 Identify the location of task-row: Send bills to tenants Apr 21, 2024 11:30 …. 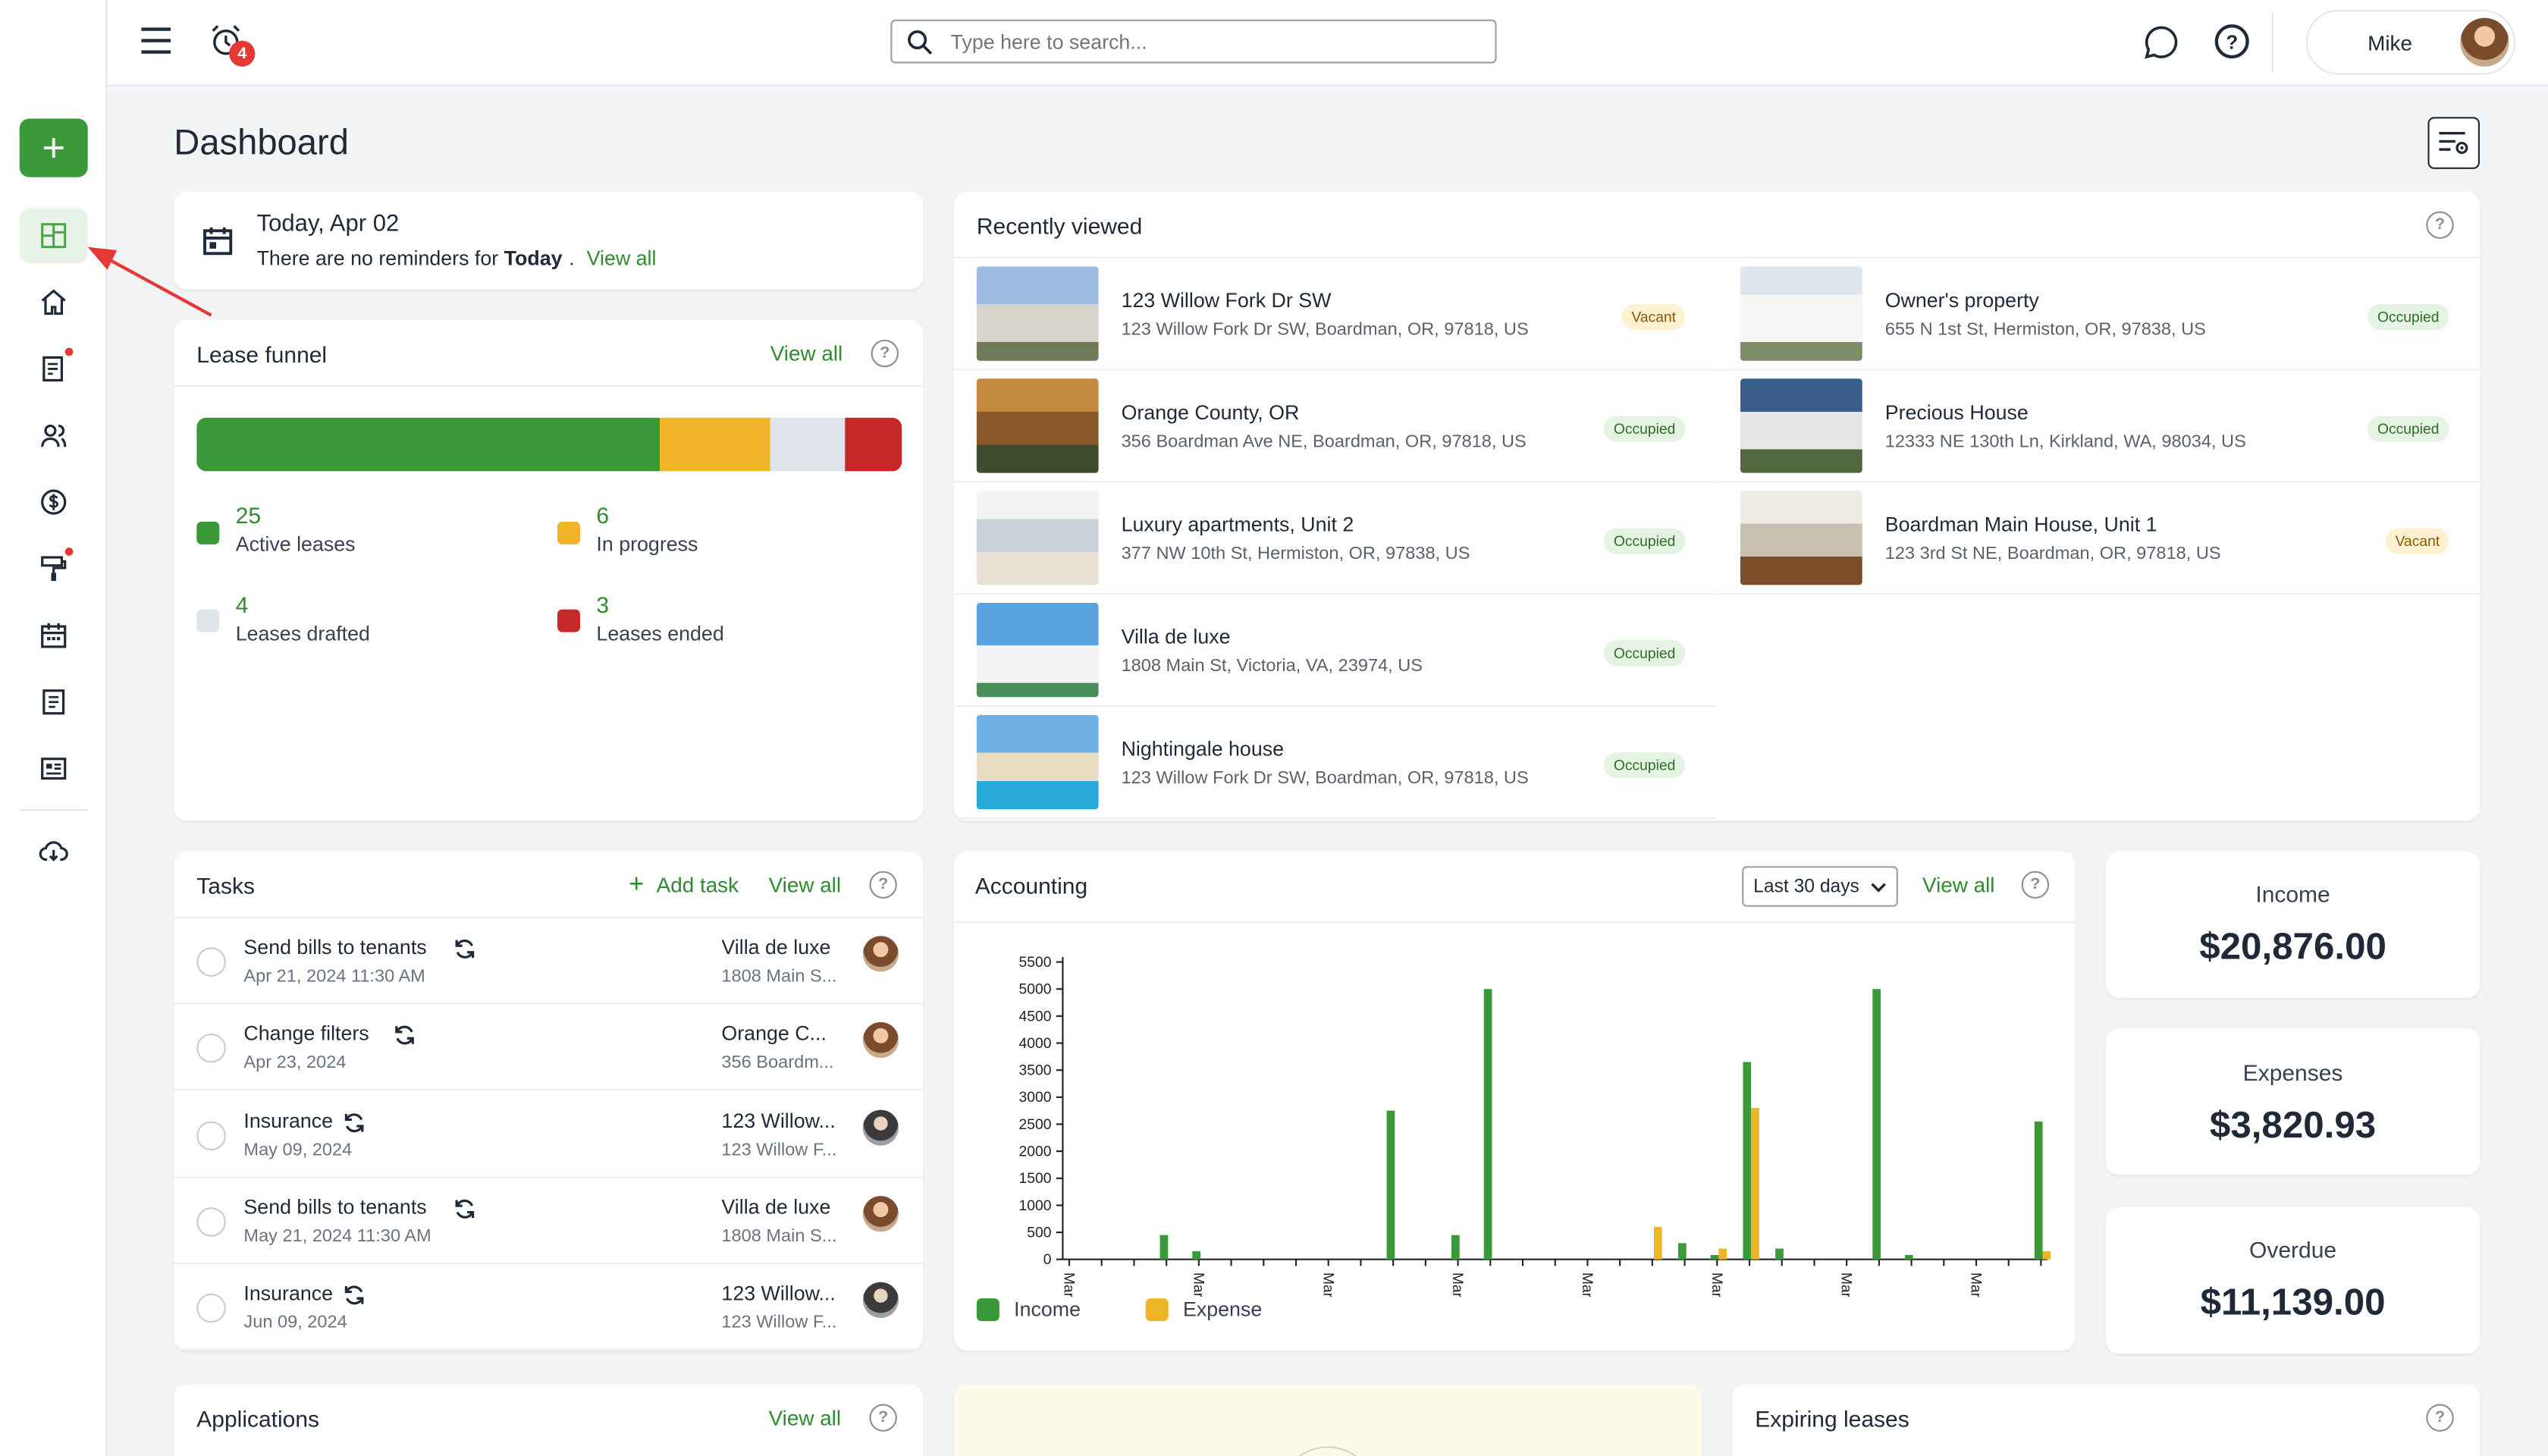
(549, 961).